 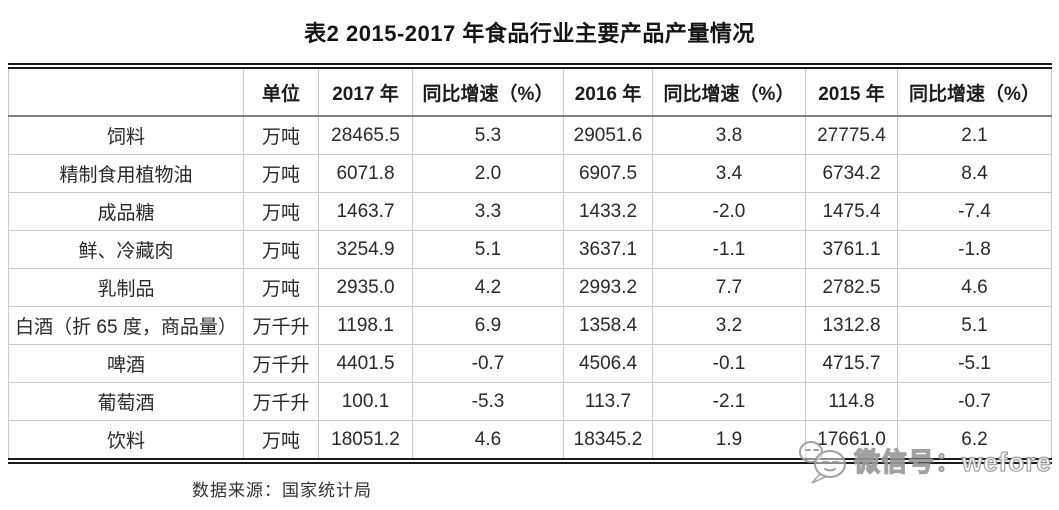 What do you see at coordinates (608, 173) in the screenshot?
I see `value-cell: 6907.5` at bounding box center [608, 173].